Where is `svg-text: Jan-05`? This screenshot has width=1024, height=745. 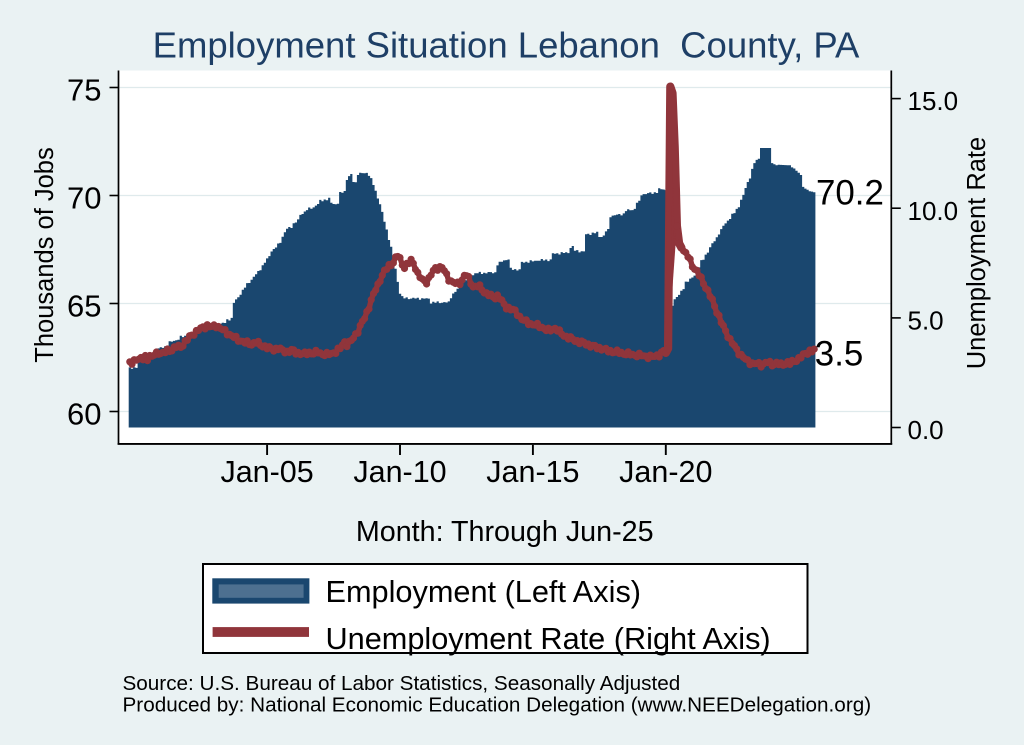
svg-text: Jan-05 is located at coordinates (266, 472).